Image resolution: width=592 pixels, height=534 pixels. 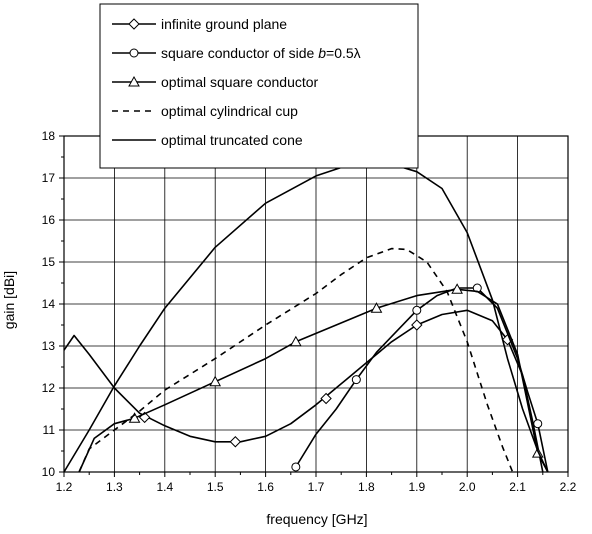 What do you see at coordinates (229, 111) in the screenshot?
I see `legend-label-4: optimal cylindrical cup` at bounding box center [229, 111].